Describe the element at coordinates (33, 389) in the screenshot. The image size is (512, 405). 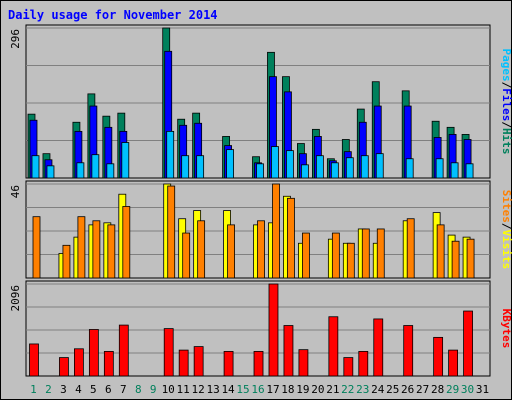
I see `day-label: 1` at that location.